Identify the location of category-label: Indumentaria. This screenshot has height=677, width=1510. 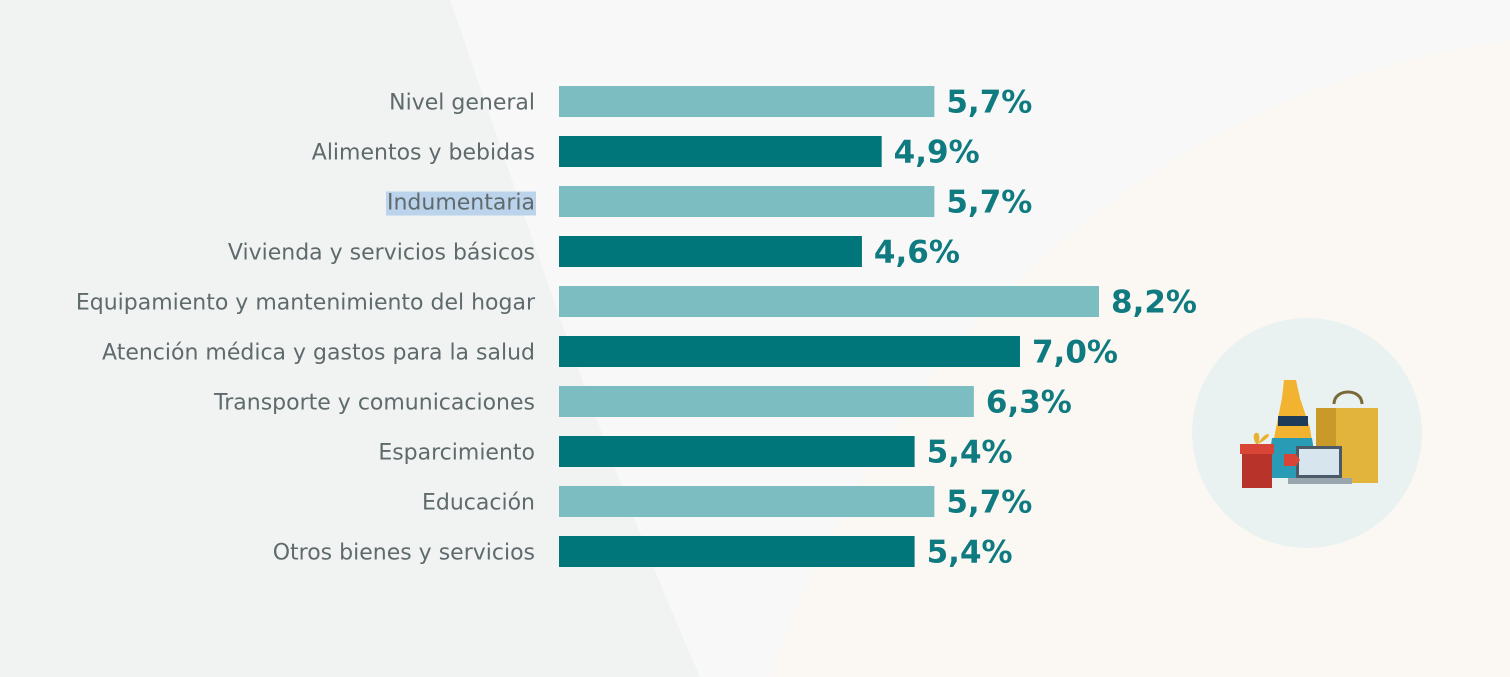
(461, 203).